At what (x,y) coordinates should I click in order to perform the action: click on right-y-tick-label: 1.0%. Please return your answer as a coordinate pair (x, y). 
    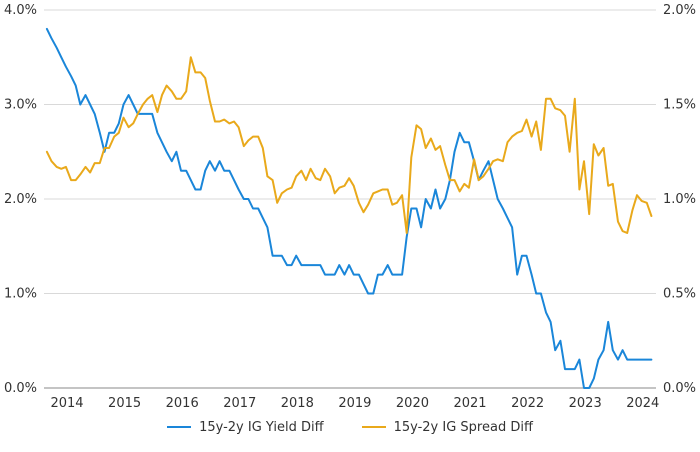
    Looking at the image, I should click on (679, 199).